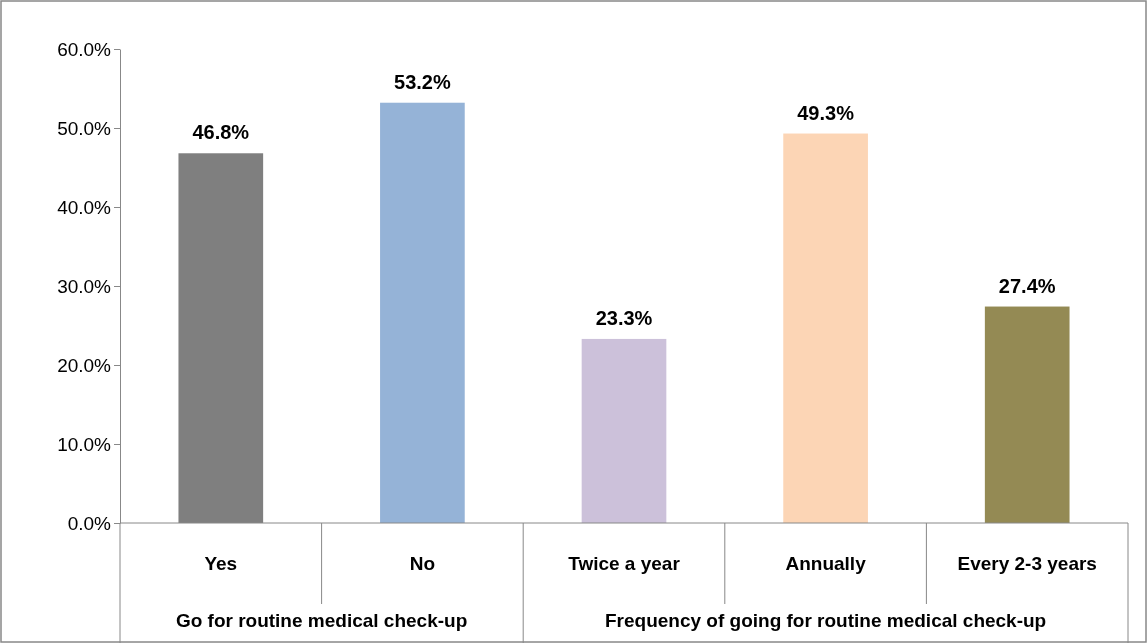  What do you see at coordinates (84, 207) in the screenshot?
I see `y-tick-label: 40.0%` at bounding box center [84, 207].